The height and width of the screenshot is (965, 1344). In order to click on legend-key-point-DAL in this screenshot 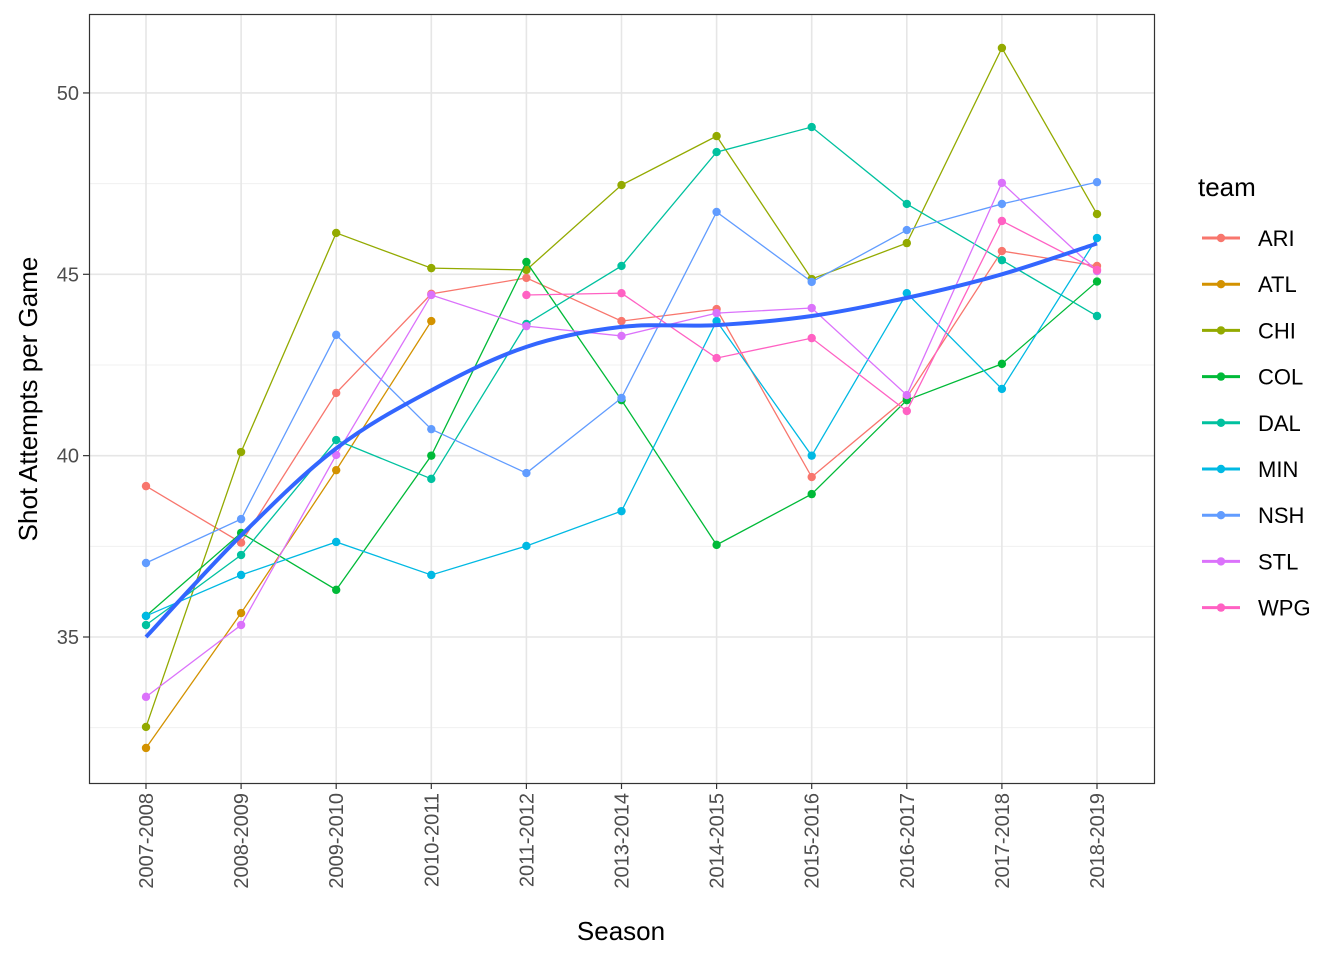, I will do `click(1221, 422)`.